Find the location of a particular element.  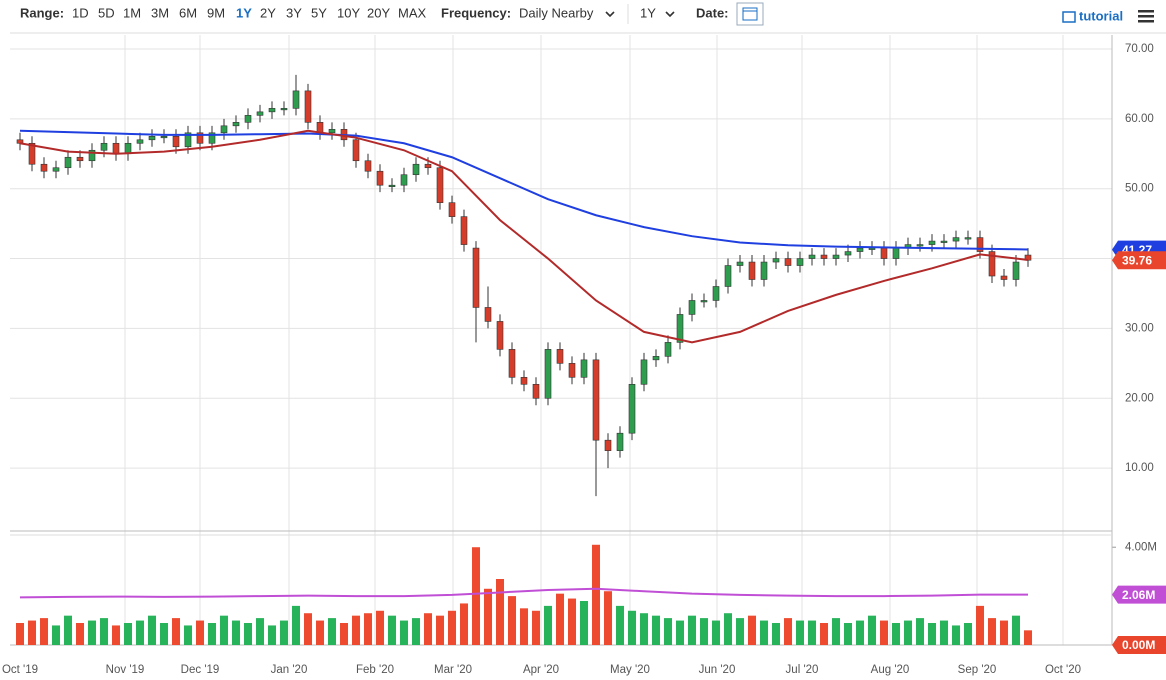

period-select: 1Y is located at coordinates (648, 12).